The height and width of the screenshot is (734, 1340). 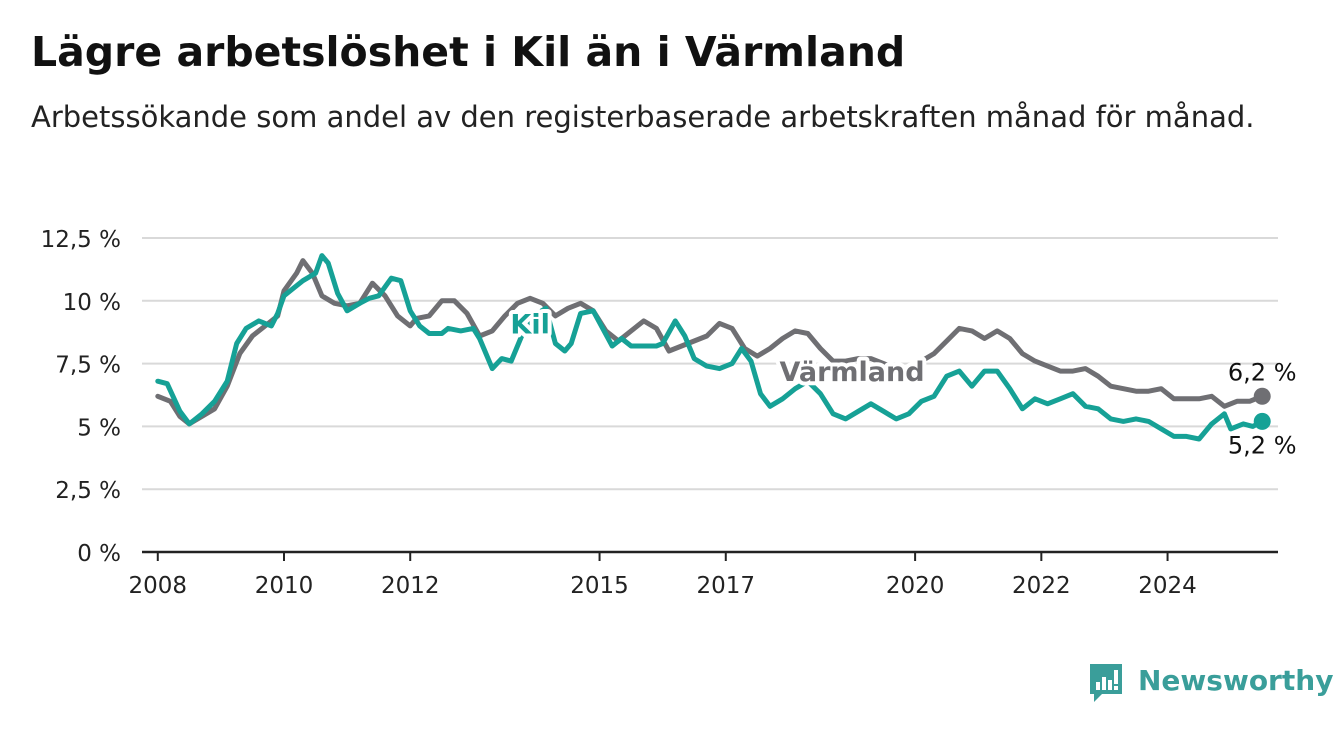 I want to click on chart-title: Lägre arbetslöshet i Kil än i Värmland, so click(x=468, y=52).